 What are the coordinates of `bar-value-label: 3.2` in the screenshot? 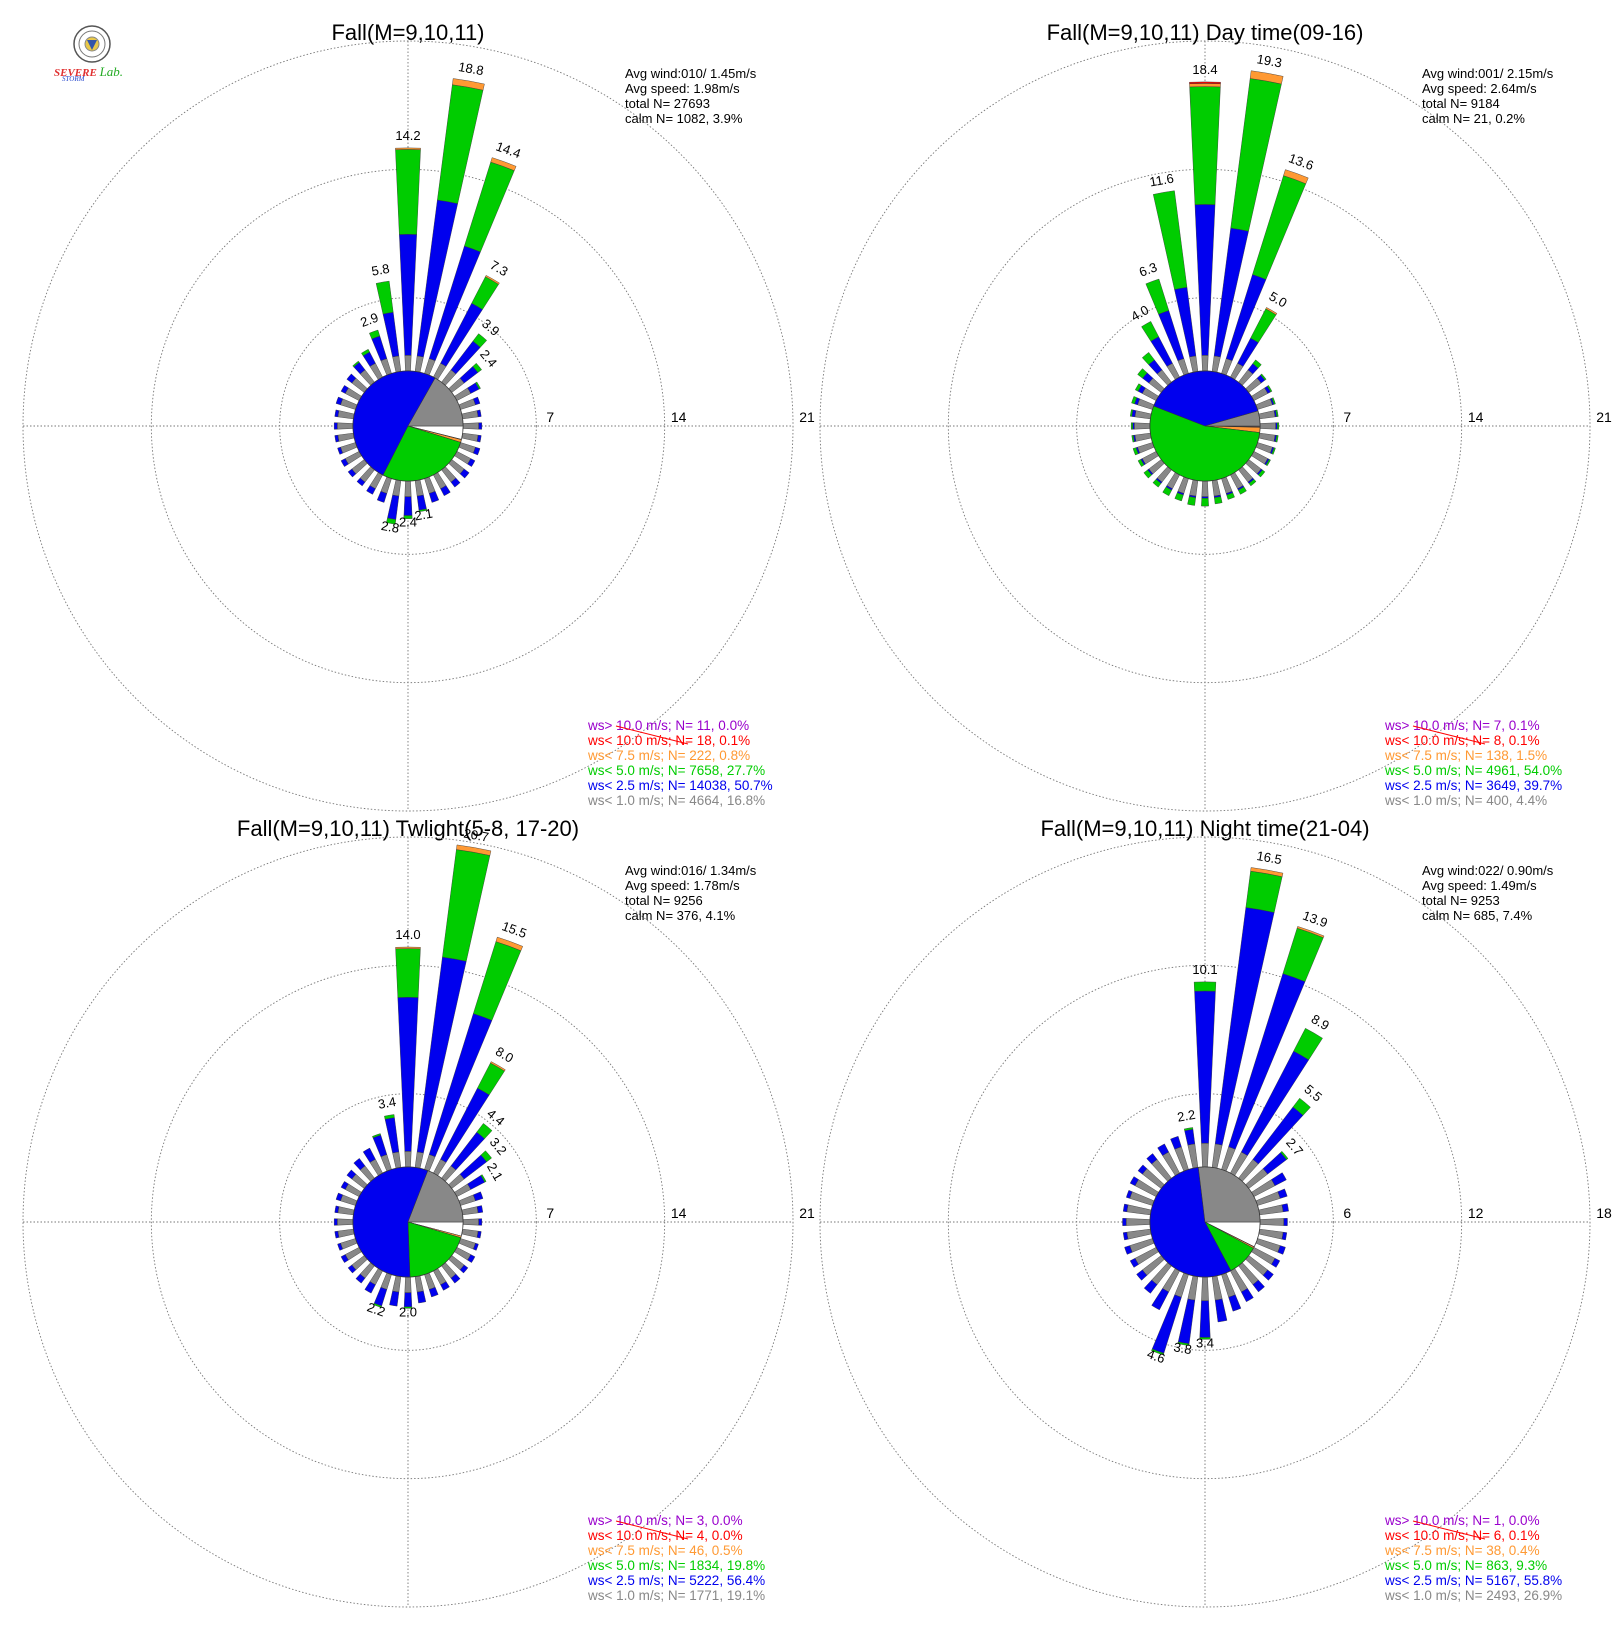 It's located at (498, 1146).